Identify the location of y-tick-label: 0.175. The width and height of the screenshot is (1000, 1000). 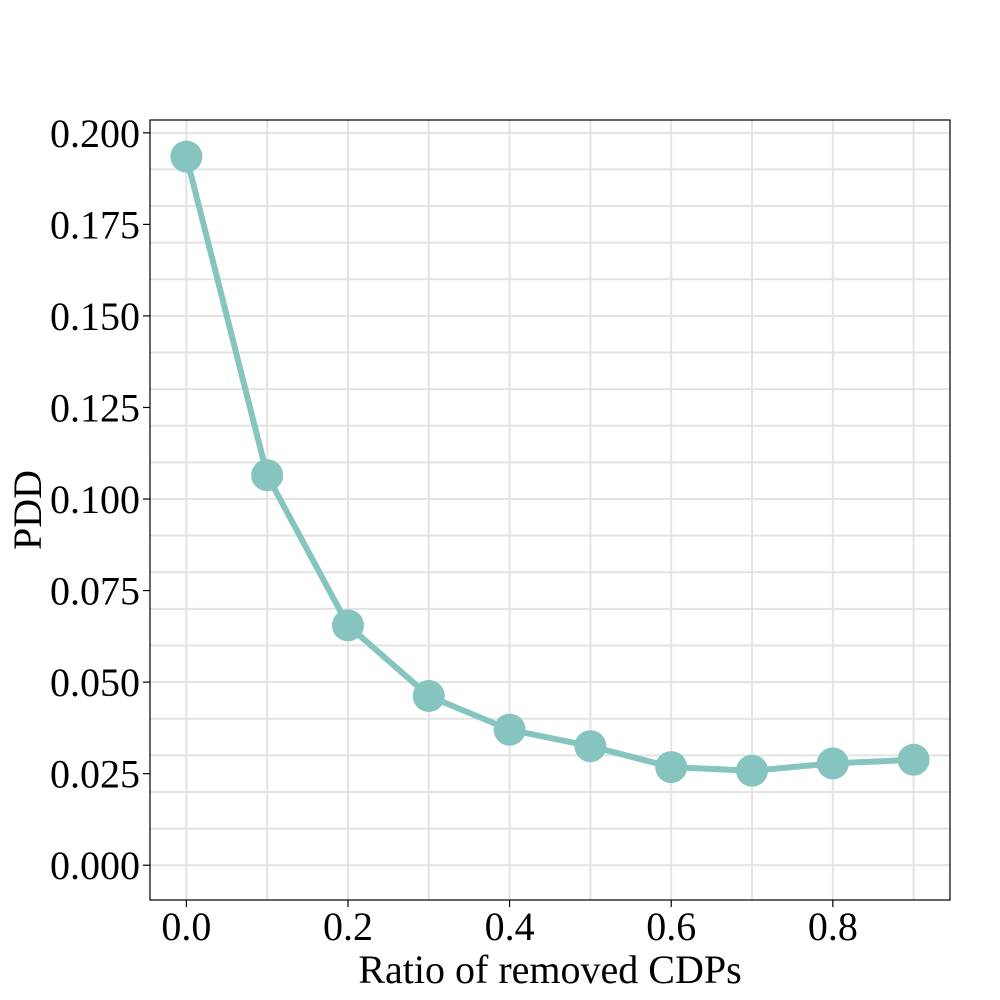
(95, 224).